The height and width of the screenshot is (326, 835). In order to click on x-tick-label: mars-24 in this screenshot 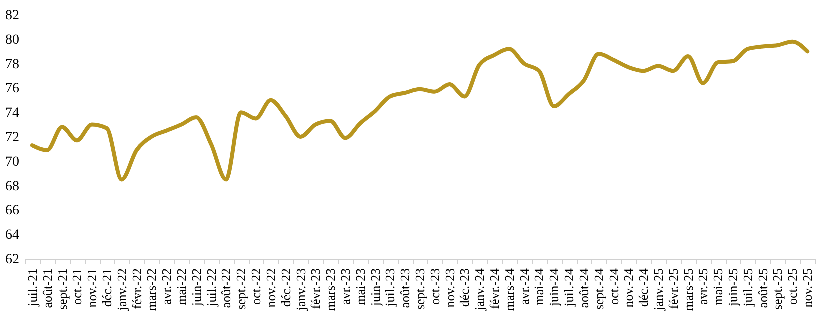, I will do `click(509, 290)`.